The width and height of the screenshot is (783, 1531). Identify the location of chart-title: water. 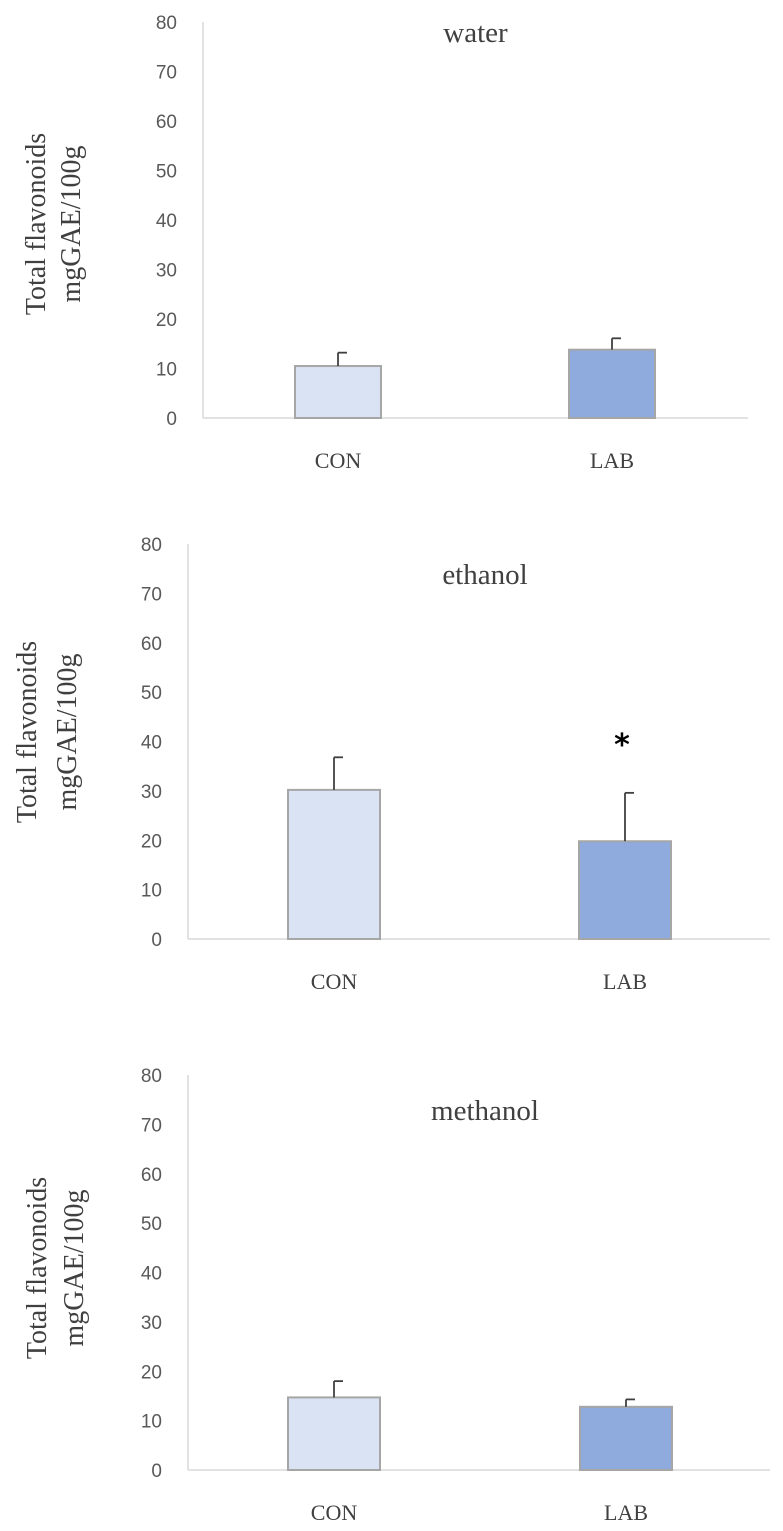
(475, 33).